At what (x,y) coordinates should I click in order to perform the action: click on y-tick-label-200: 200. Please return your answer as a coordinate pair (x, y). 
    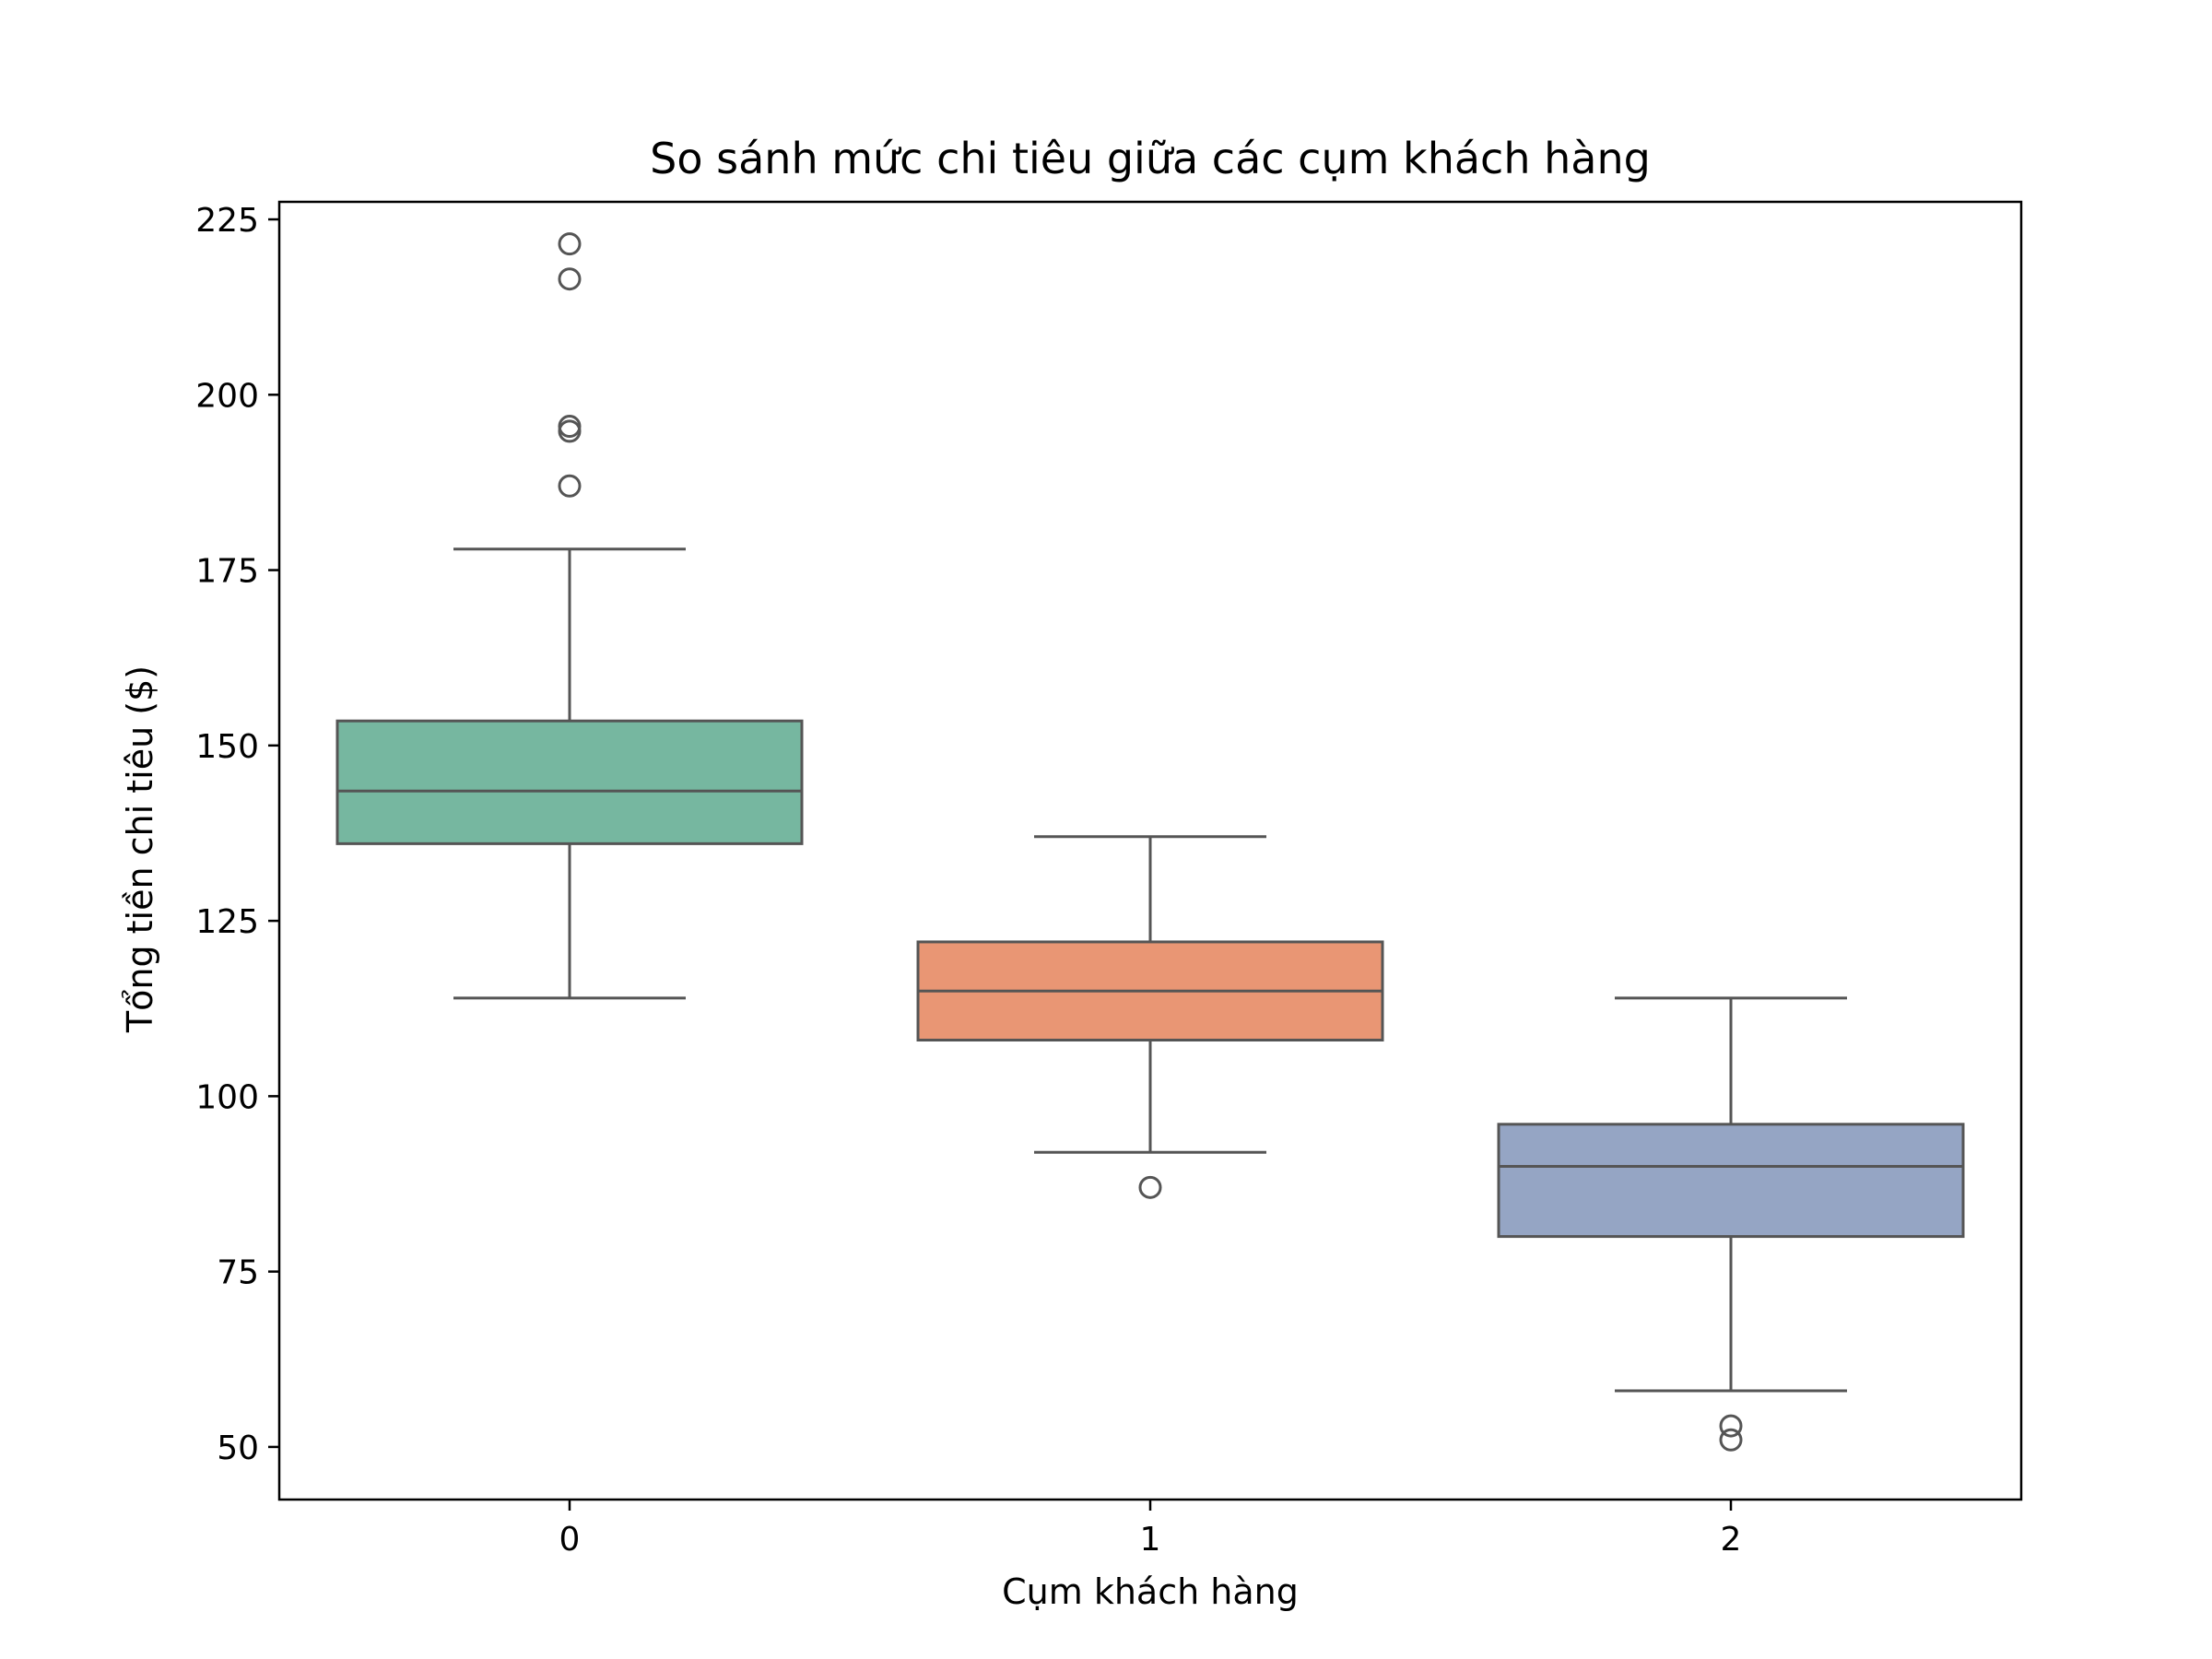
    Looking at the image, I should click on (227, 396).